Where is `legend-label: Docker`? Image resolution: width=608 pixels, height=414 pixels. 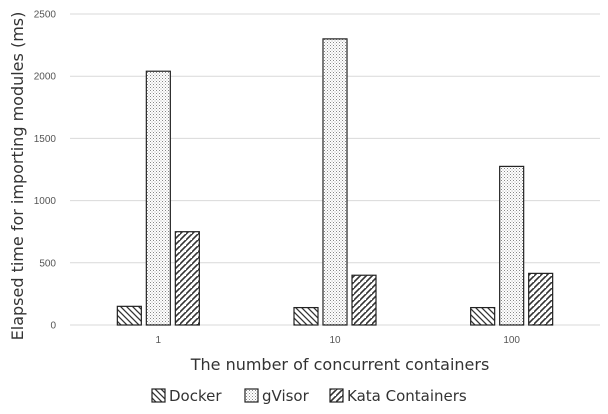 legend-label: Docker is located at coordinates (195, 396).